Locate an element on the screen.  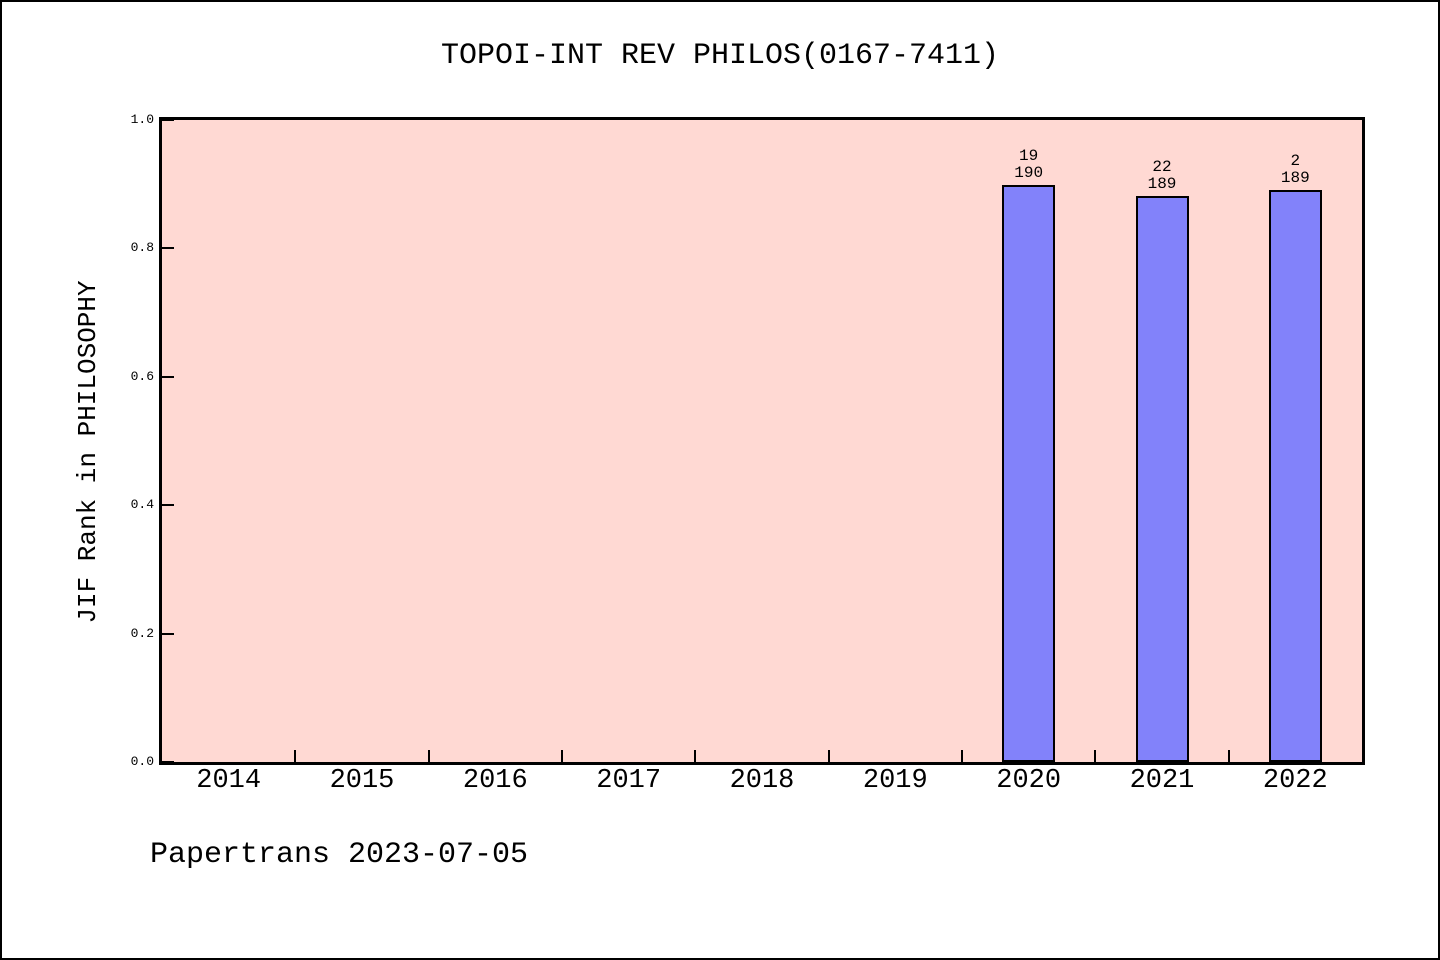
footer-watermark: Papertrans 2023-07-05 is located at coordinates (339, 855).